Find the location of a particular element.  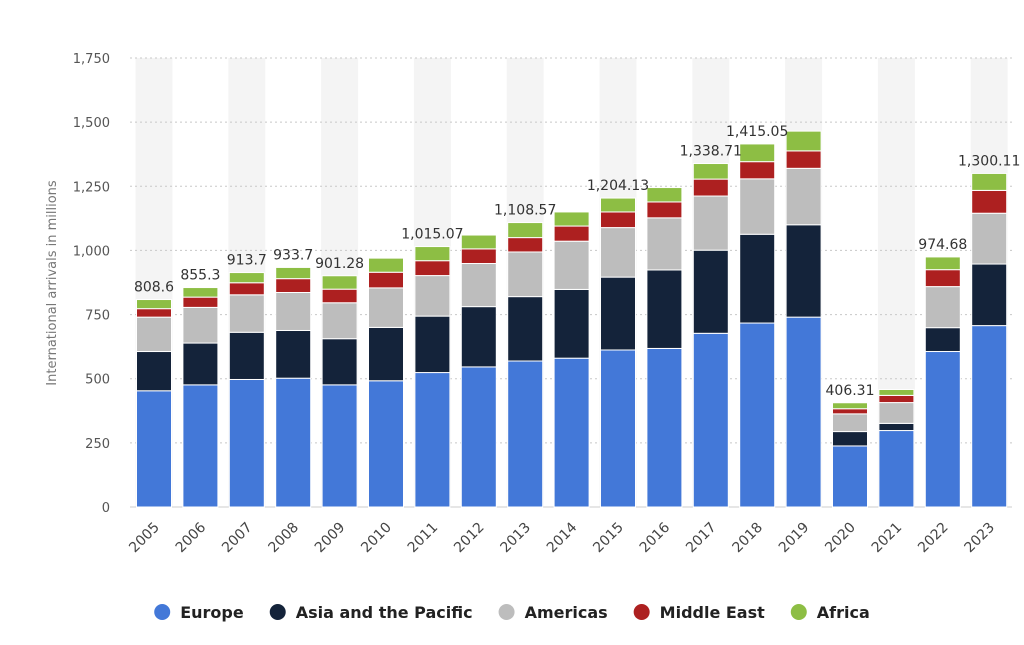

legend-item-africa: Africa is located at coordinates (830, 612).